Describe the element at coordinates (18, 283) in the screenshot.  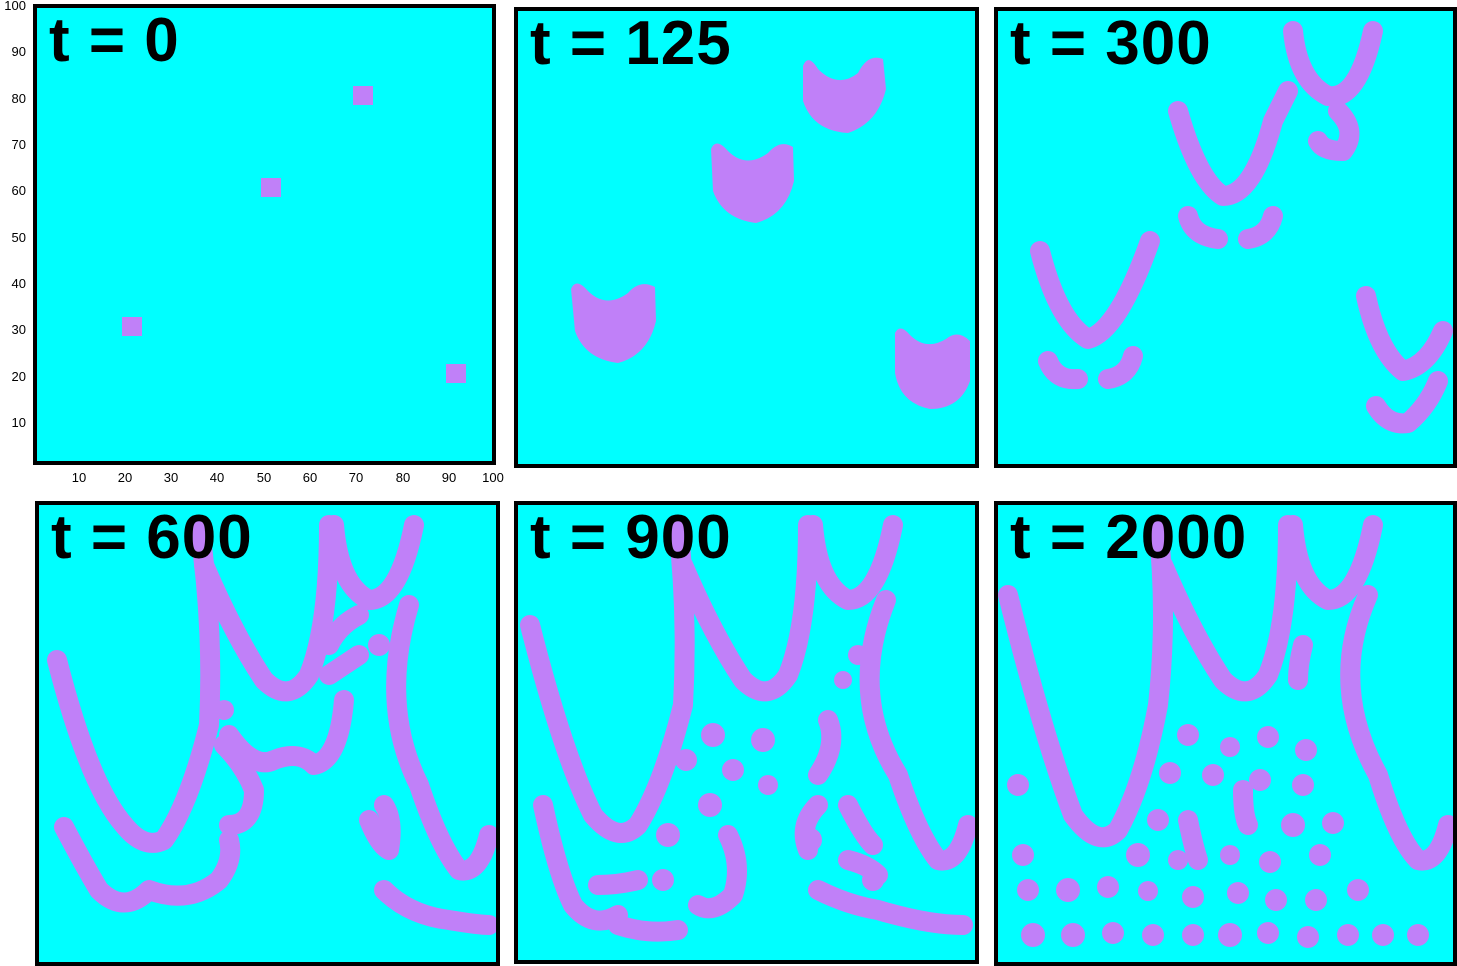
I see `y-tick: 40` at that location.